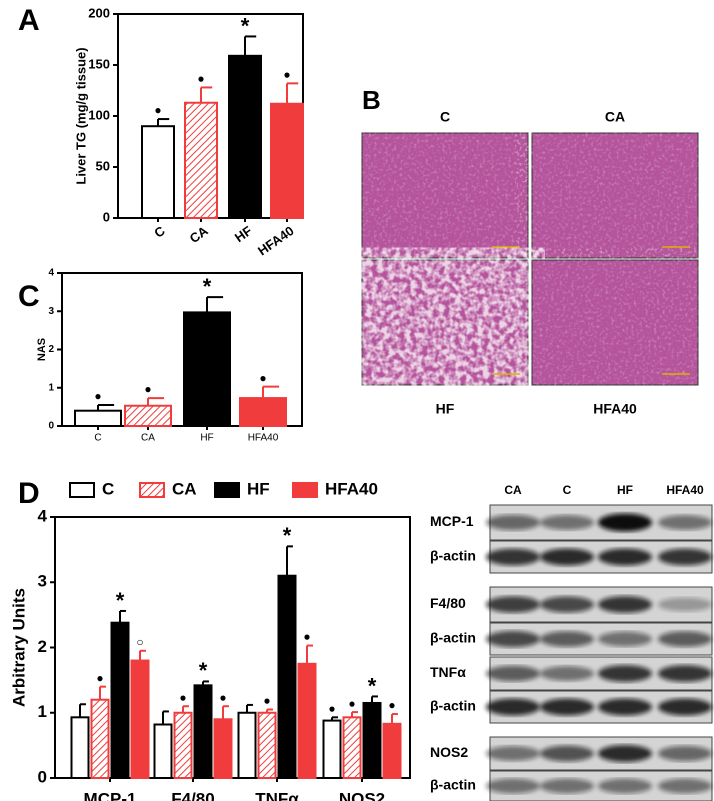 This screenshot has width=714, height=801. Describe the element at coordinates (445, 409) in the screenshot. I see `image-label: HF` at that location.